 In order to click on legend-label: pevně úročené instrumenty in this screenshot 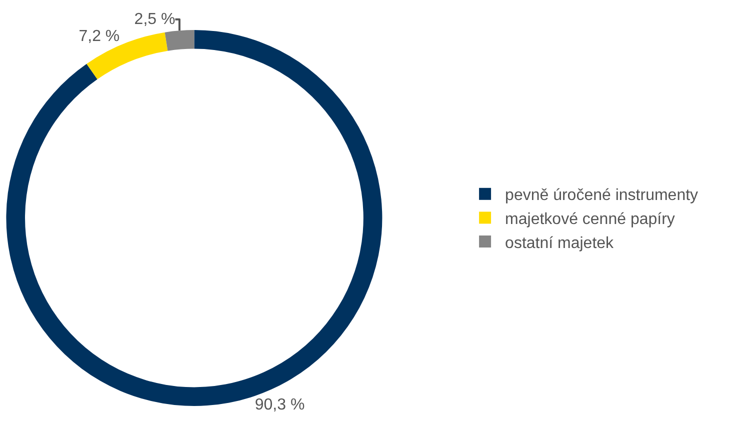, I will do `click(601, 195)`.